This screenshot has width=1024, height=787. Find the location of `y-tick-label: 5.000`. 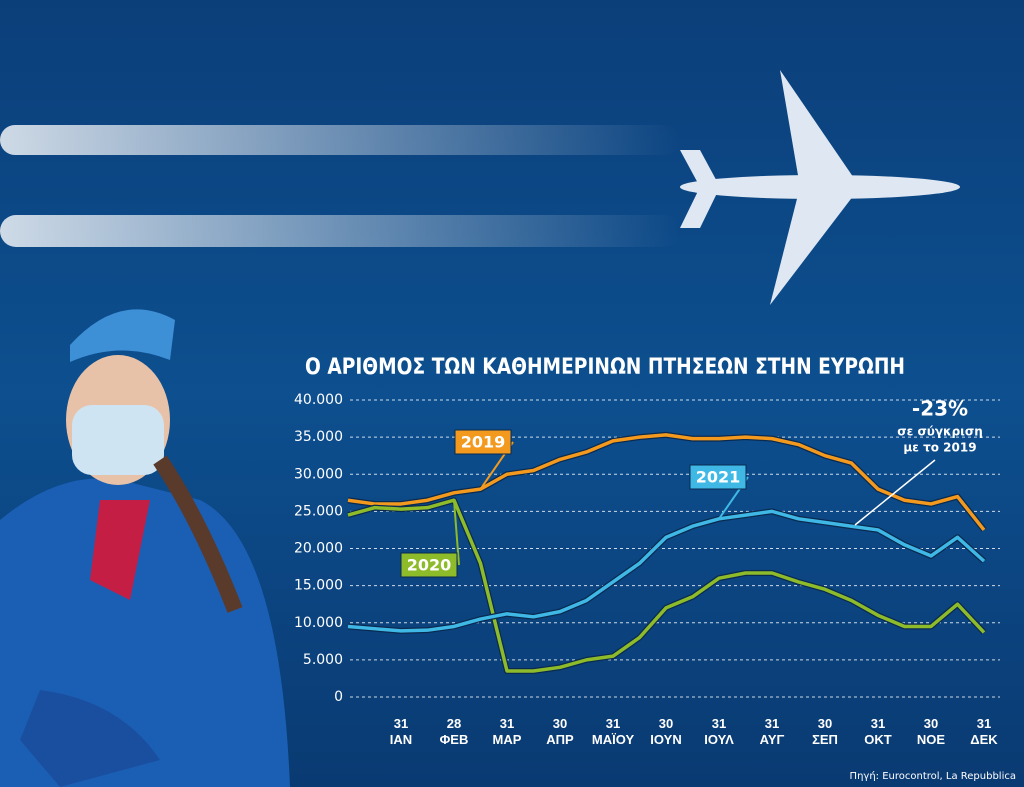

y-tick-label: 5.000 is located at coordinates (323, 660).